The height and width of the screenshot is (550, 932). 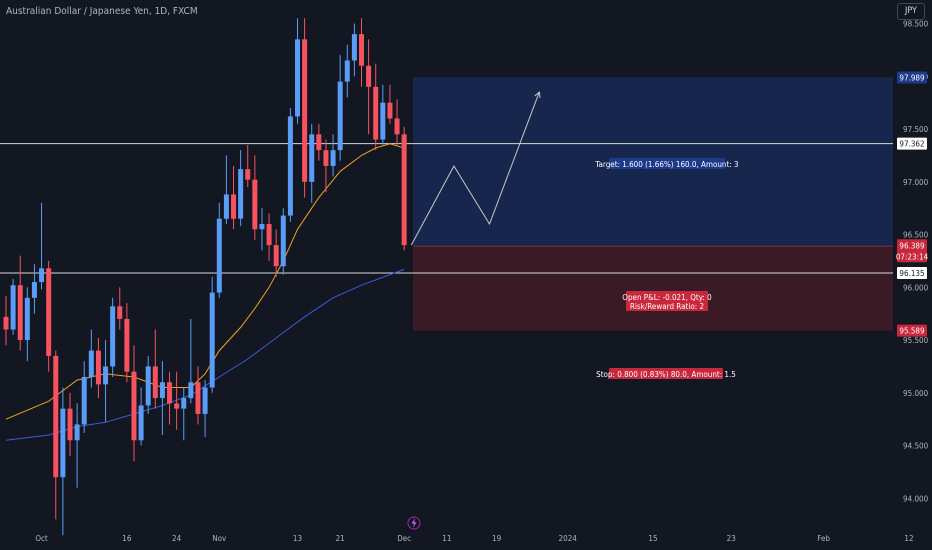 What do you see at coordinates (205, 354) in the screenshot?
I see `ma-blue-line` at bounding box center [205, 354].